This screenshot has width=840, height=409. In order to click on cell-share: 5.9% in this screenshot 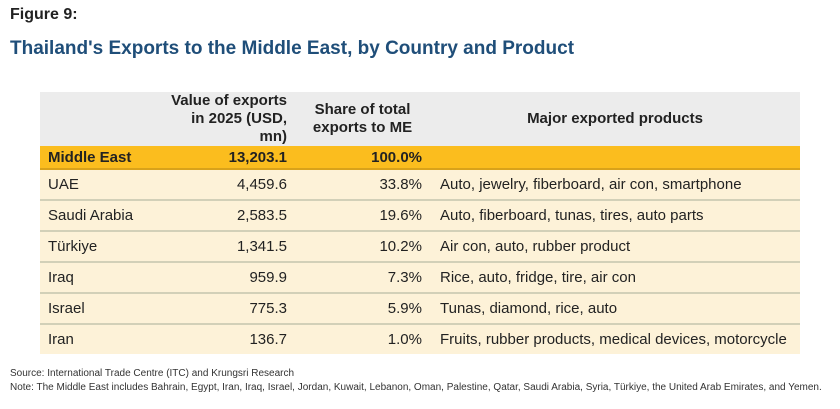, I will do `click(362, 309)`.